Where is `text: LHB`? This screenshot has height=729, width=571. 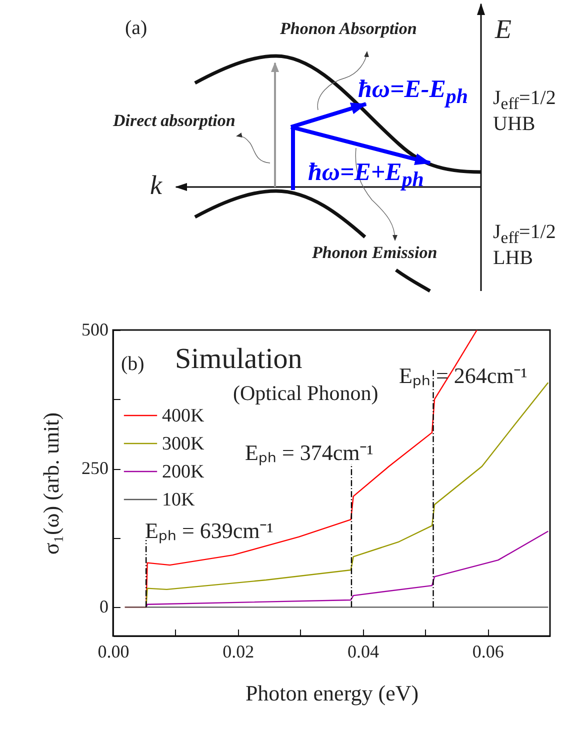 text: LHB is located at coordinates (513, 258).